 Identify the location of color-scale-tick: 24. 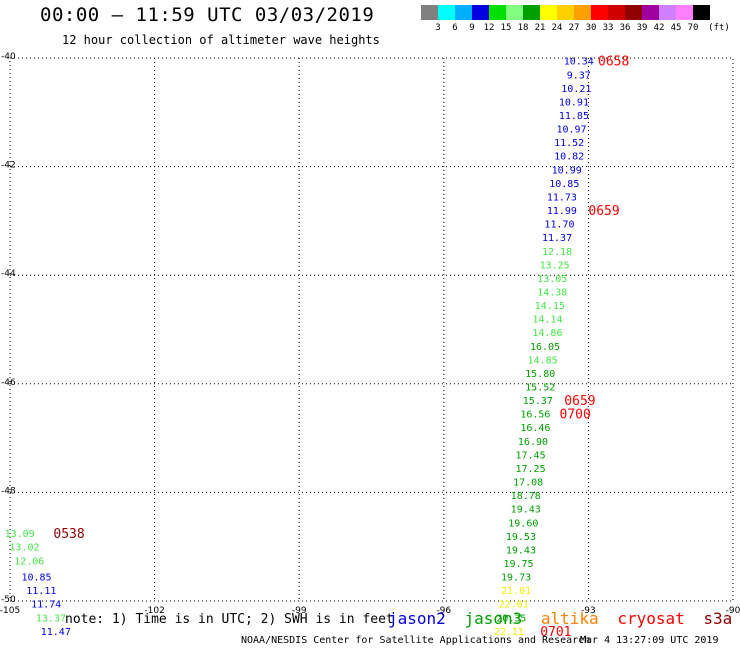
(557, 28).